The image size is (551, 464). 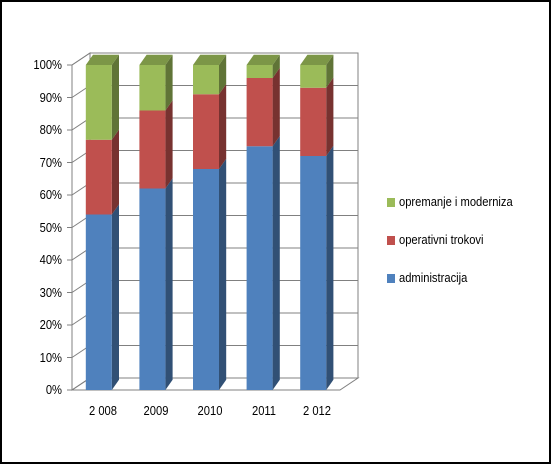 What do you see at coordinates (456, 201) in the screenshot?
I see `legend-label: opremanje i moderniza` at bounding box center [456, 201].